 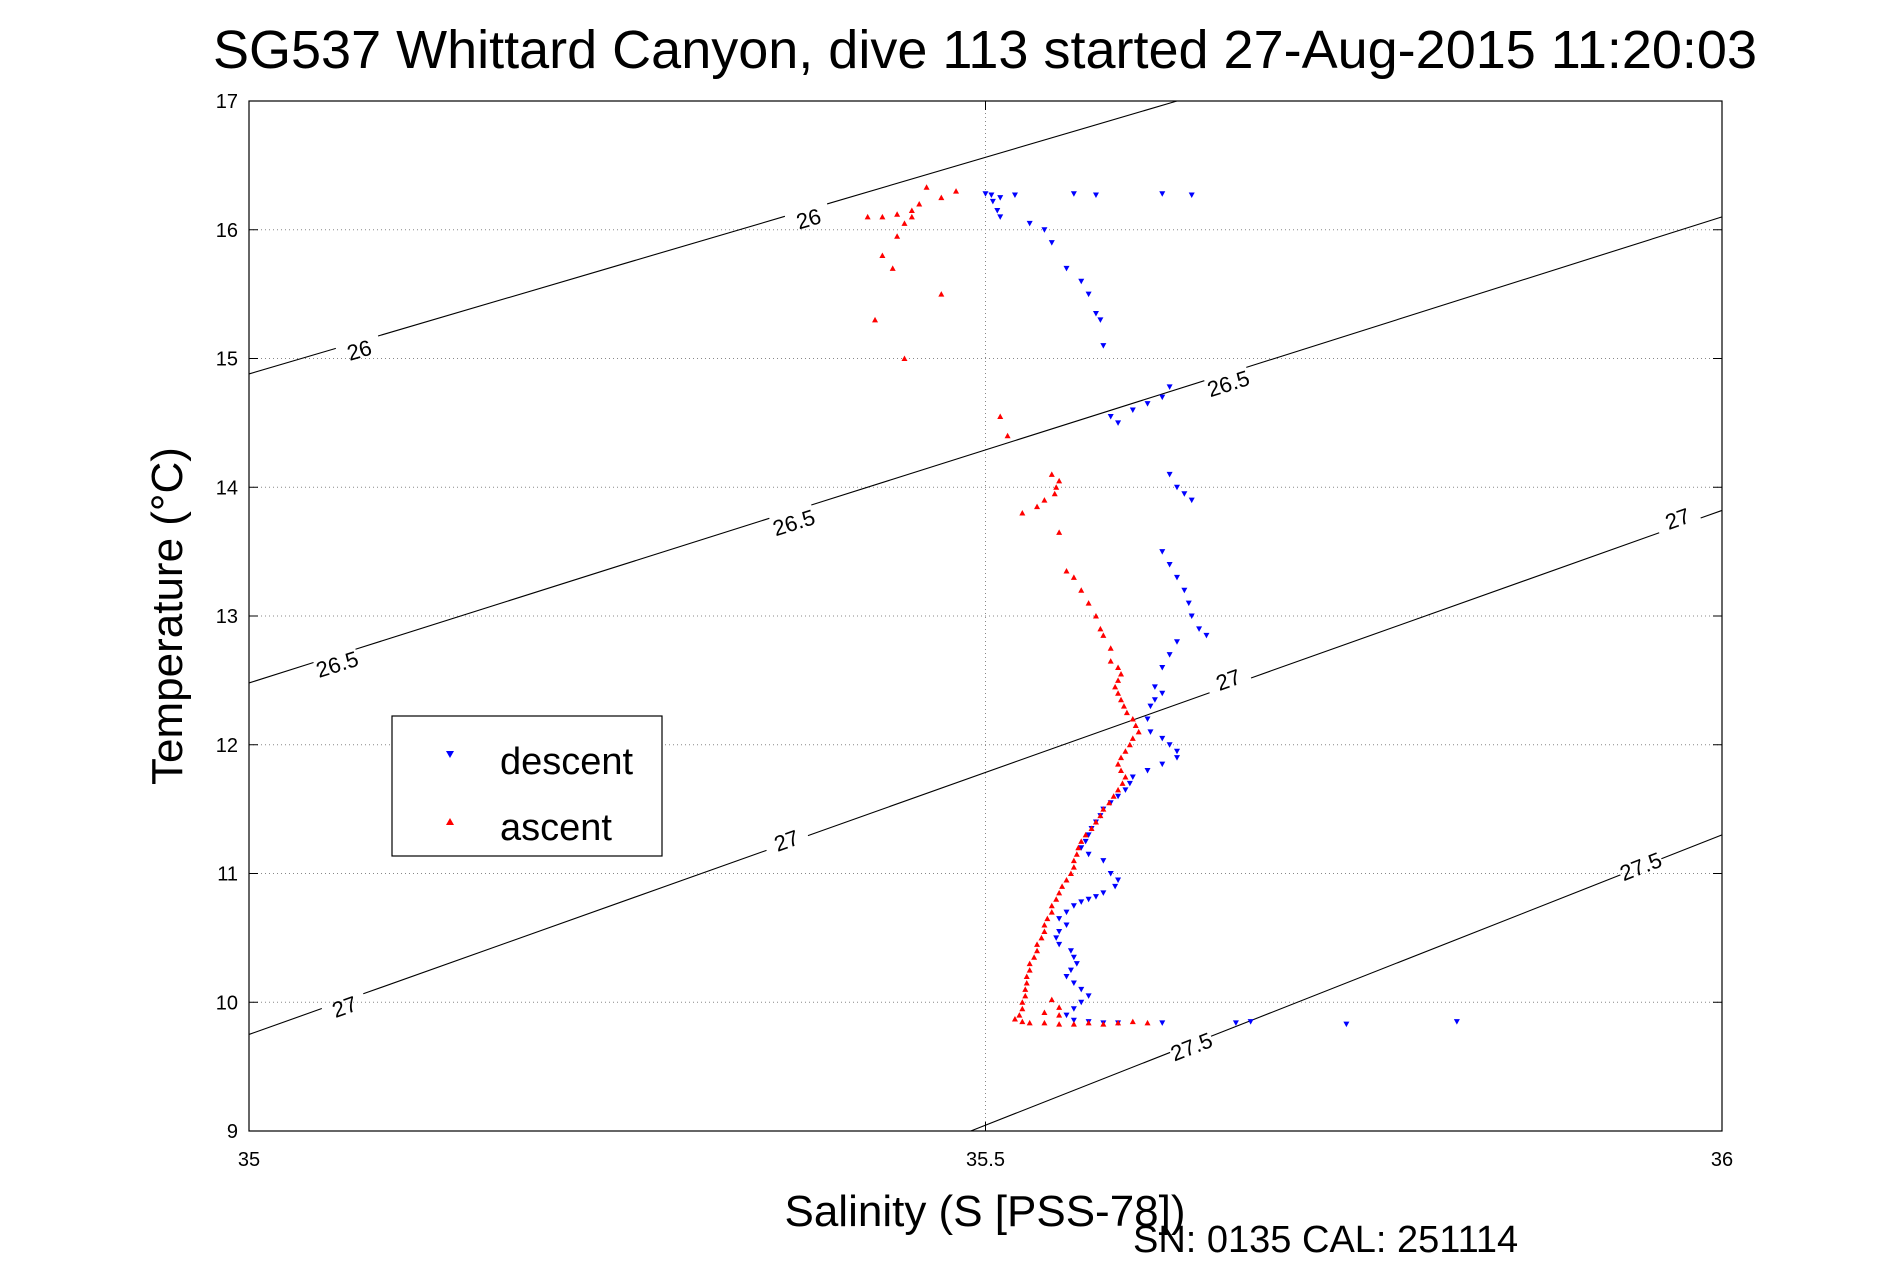 What do you see at coordinates (227, 746) in the screenshot?
I see `y-tick-label: 12` at bounding box center [227, 746].